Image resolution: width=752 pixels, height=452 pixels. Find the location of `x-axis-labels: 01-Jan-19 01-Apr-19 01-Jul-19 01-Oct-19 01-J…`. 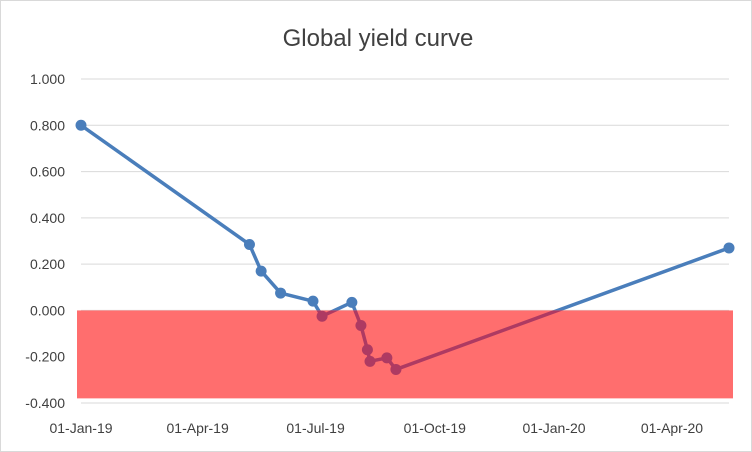

x-axis-labels: 01-Jan-19 01-Apr-19 01-Jul-19 01-Oct-19 01-J… is located at coordinates (376, 428).